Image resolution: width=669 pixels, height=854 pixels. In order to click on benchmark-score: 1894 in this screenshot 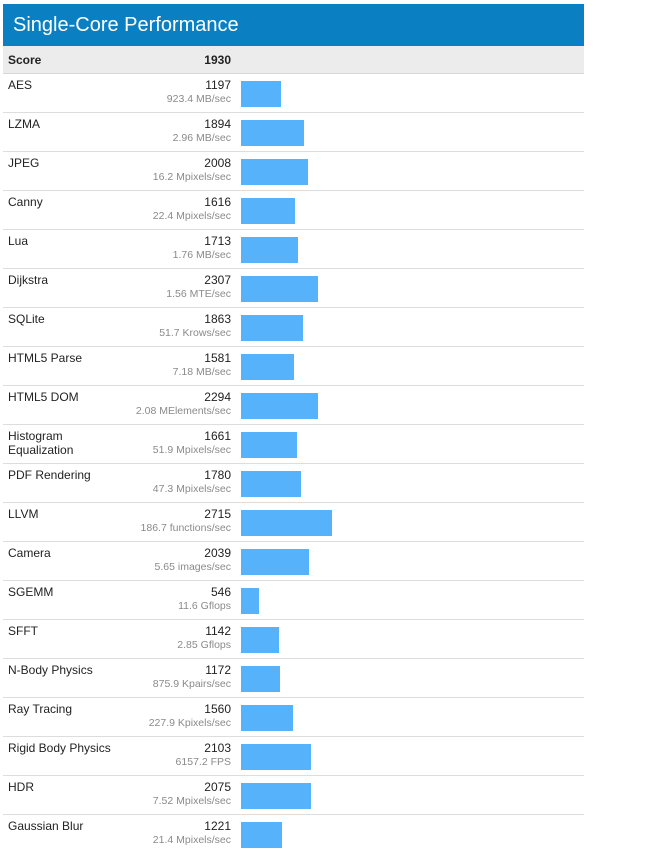, I will do `click(217, 124)`.